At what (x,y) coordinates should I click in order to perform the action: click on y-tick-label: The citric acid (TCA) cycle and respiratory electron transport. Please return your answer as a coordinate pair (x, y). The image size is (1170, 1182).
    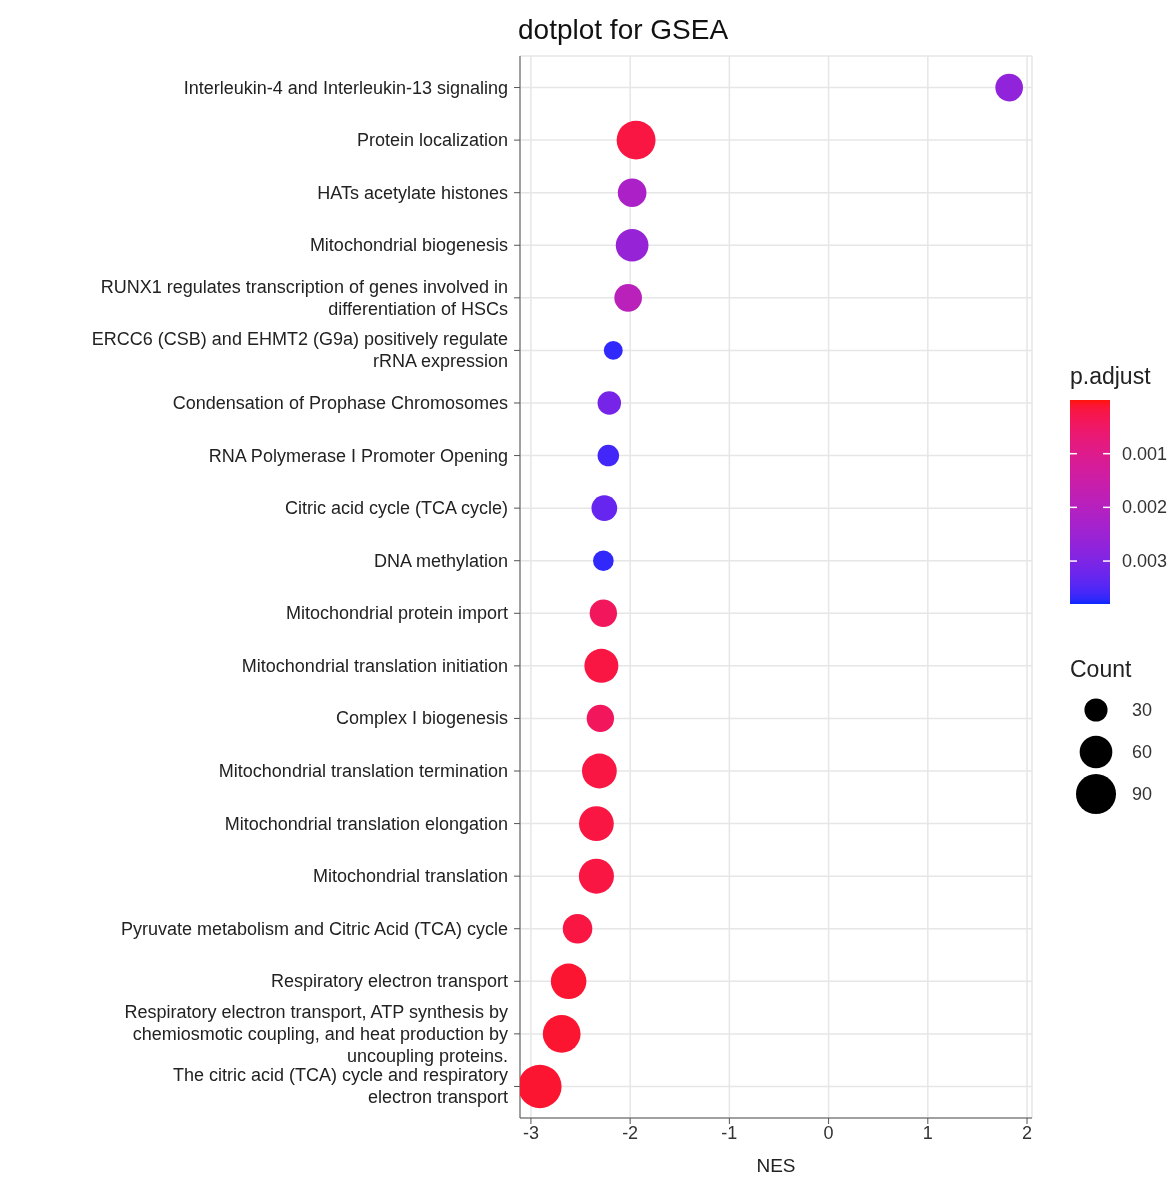
    Looking at the image, I should click on (340, 1086).